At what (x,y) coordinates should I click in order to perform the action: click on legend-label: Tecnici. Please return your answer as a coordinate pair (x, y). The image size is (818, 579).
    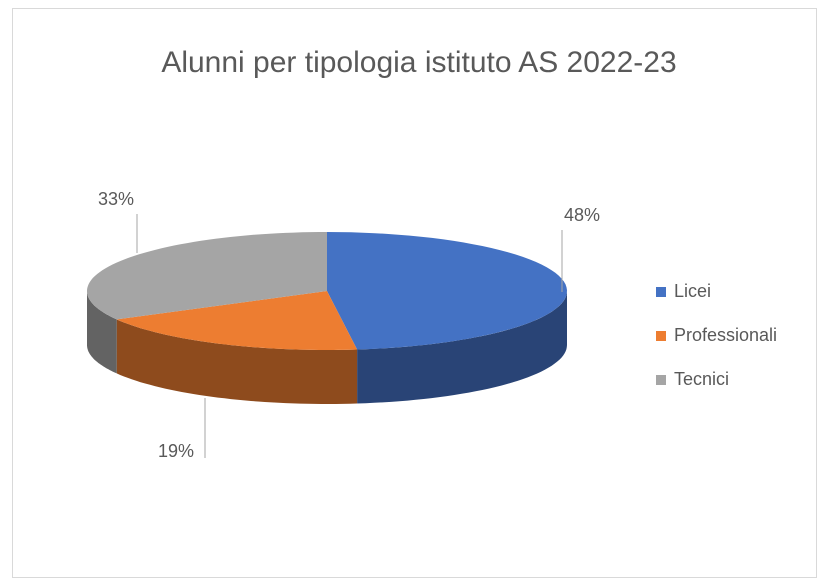
    Looking at the image, I should click on (701, 379).